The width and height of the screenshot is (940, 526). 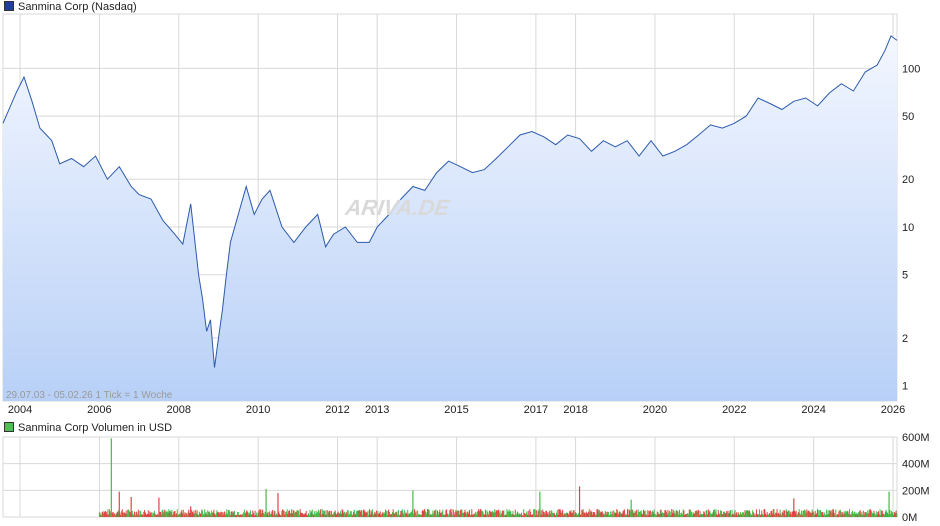 I want to click on price-x-tick-label: 2010, so click(x=258, y=410).